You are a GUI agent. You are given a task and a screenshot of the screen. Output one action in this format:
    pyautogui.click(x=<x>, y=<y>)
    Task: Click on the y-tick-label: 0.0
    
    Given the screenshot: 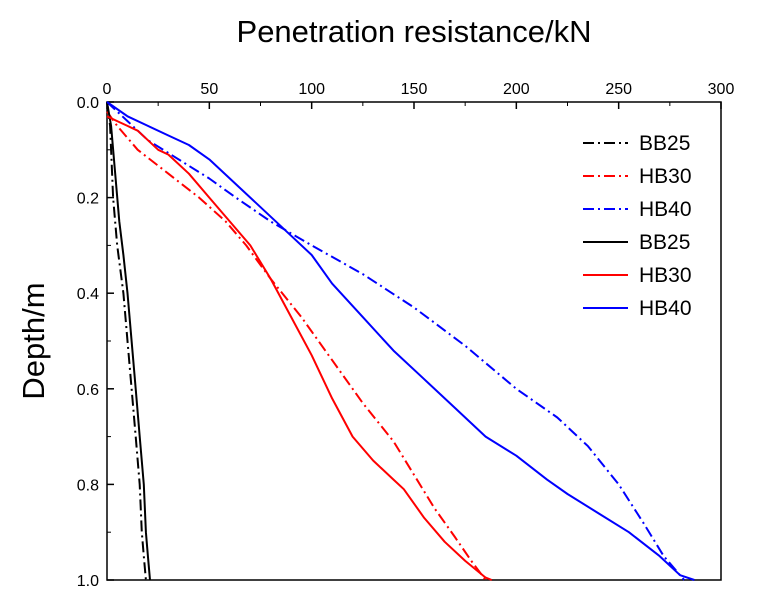 What is the action you would take?
    pyautogui.click(x=88, y=103)
    